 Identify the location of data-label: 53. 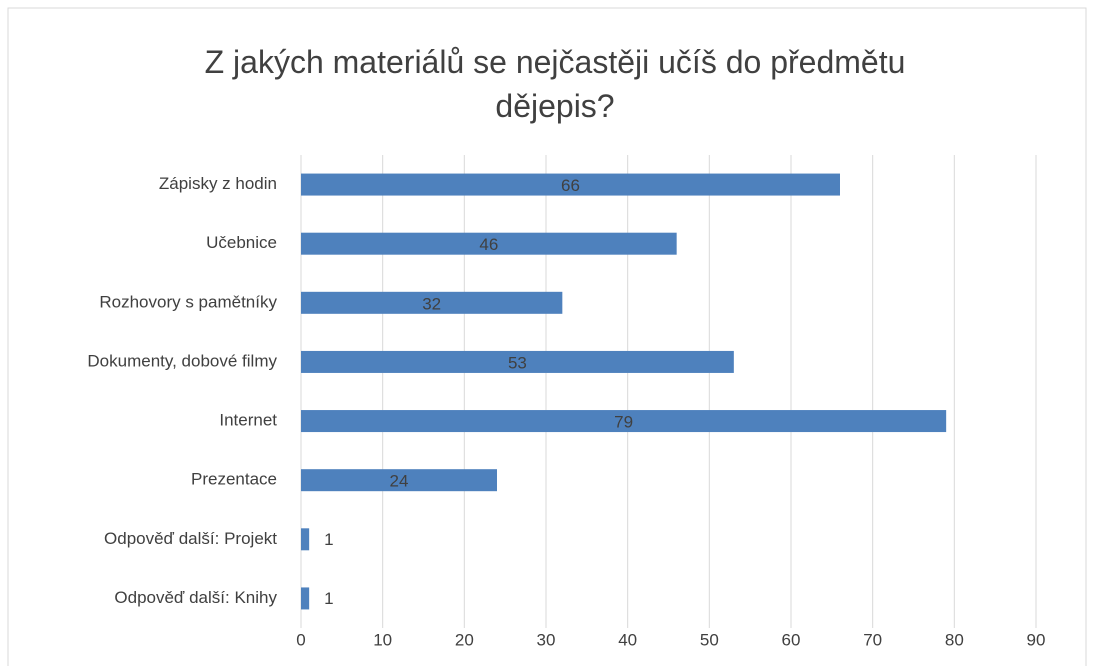
(517, 362).